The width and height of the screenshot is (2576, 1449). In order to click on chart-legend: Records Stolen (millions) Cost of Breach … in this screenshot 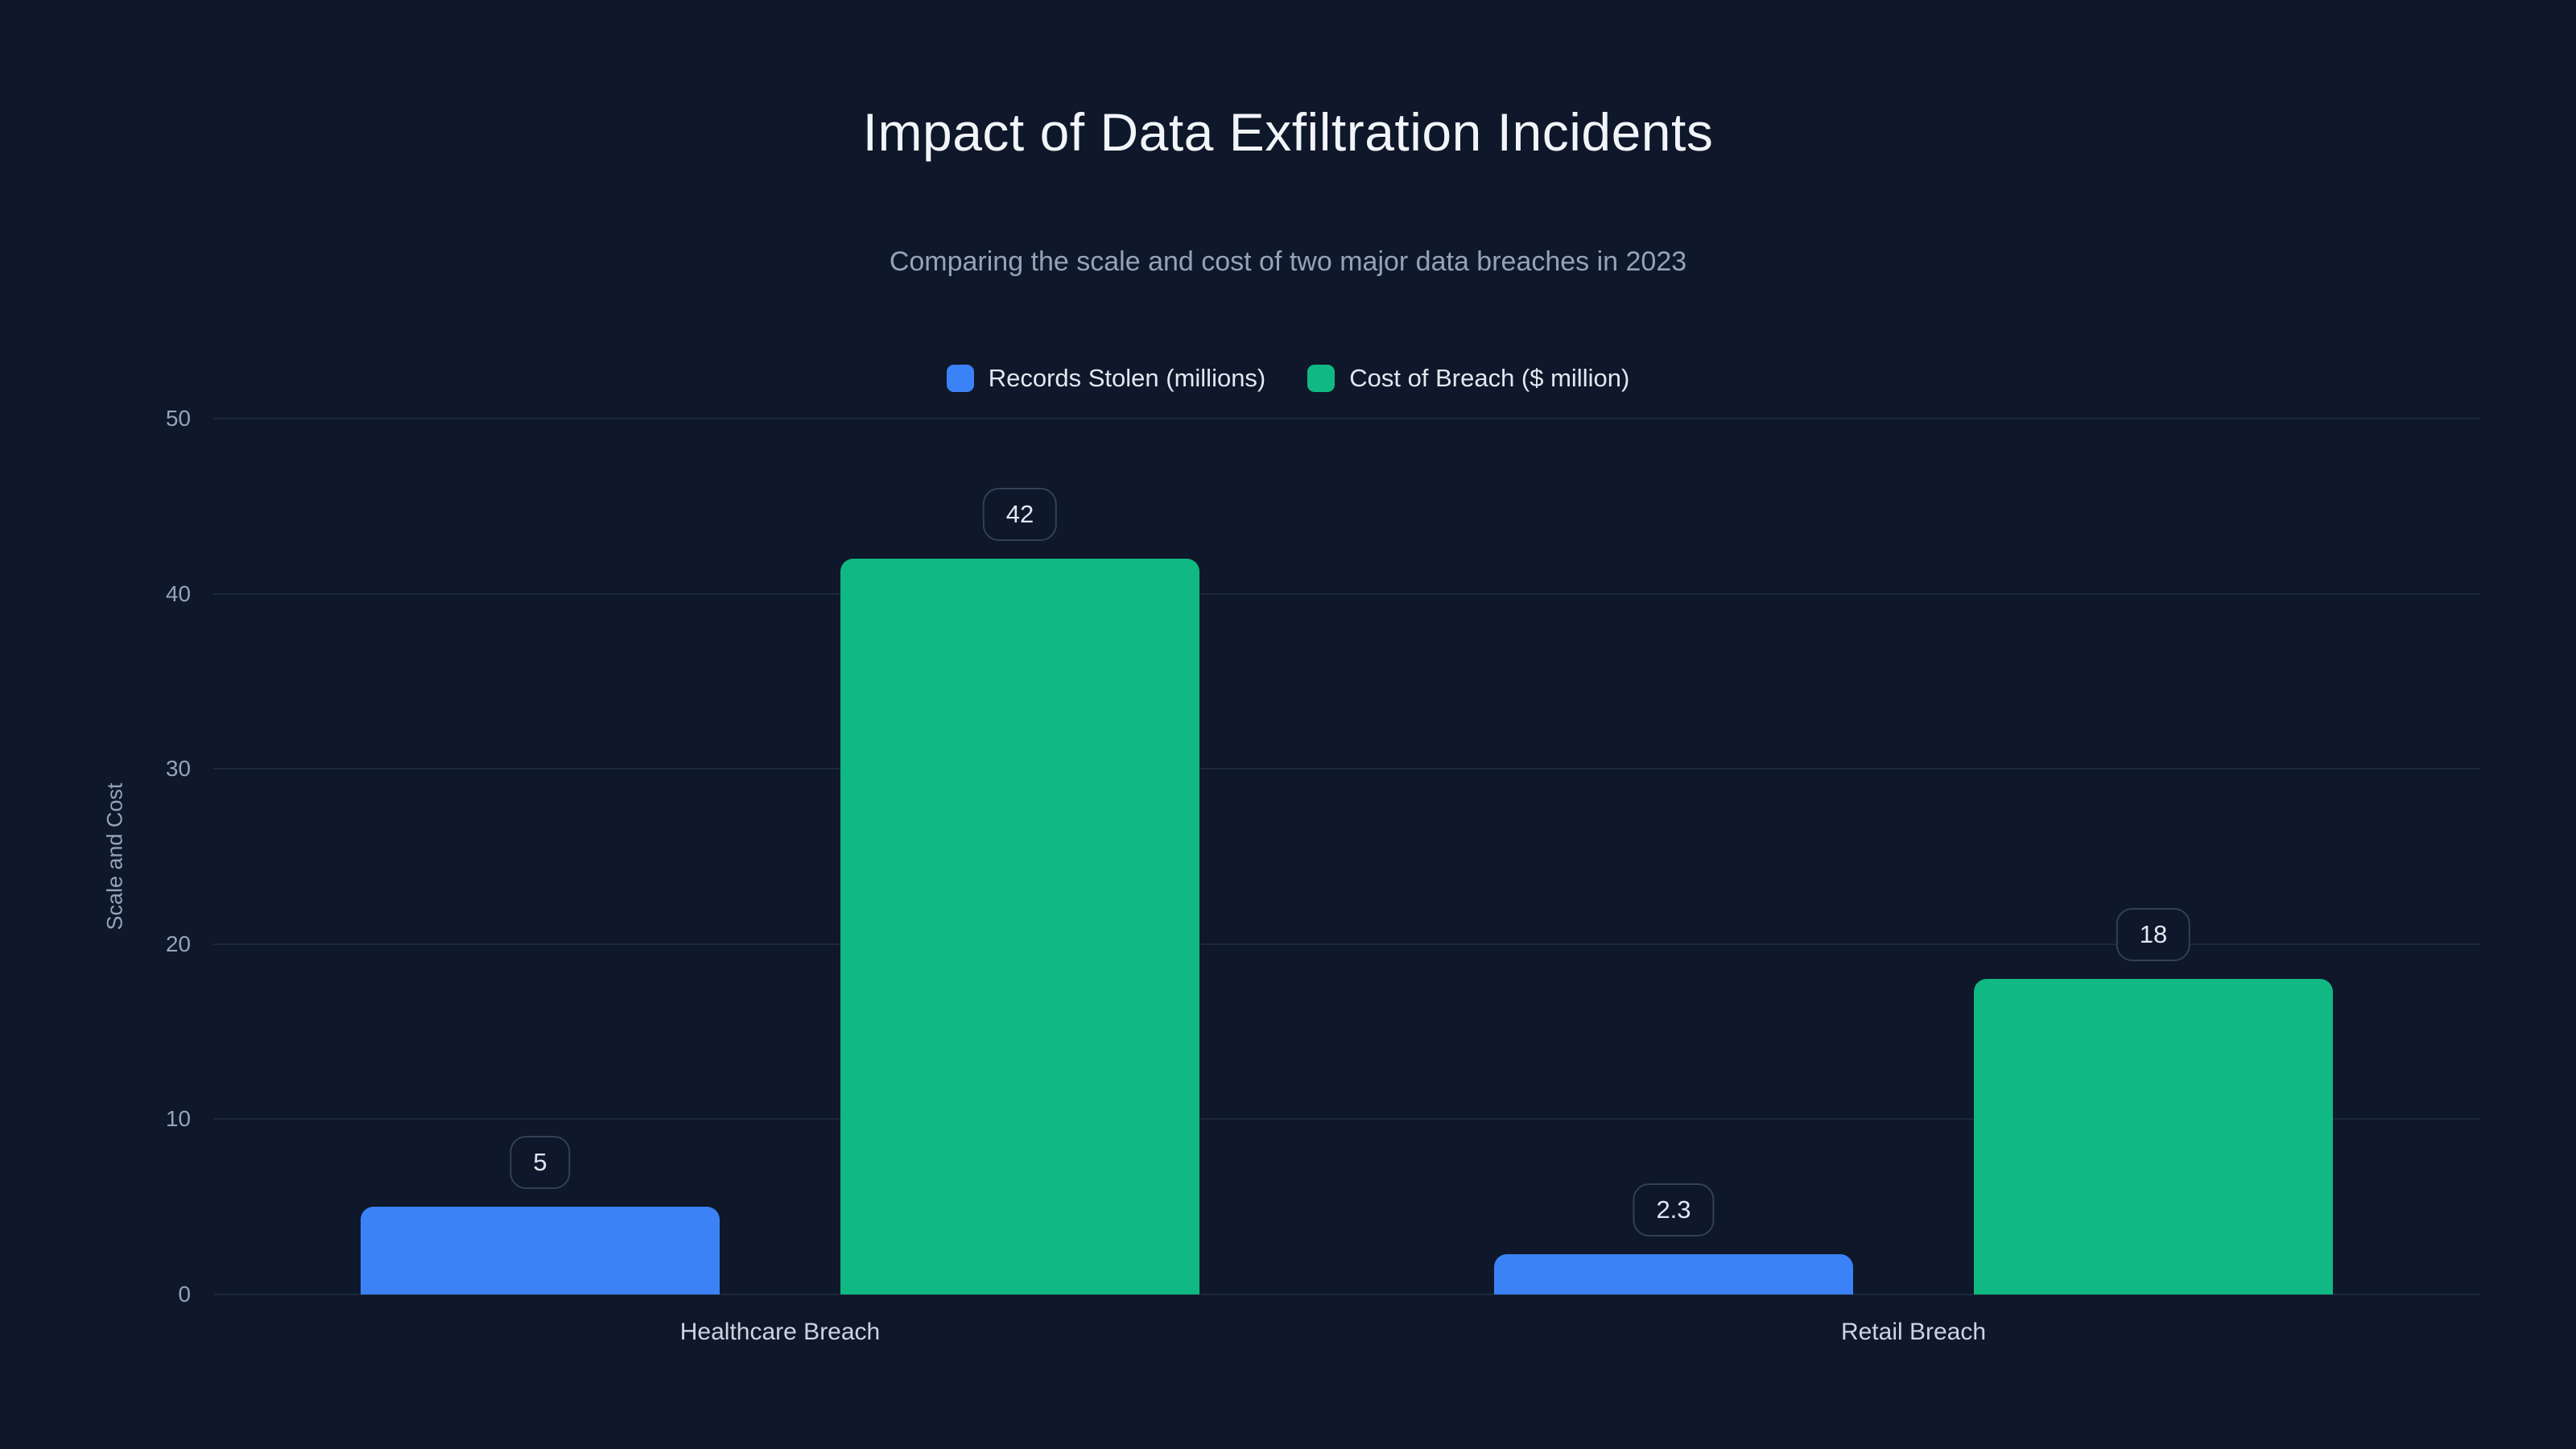, I will do `click(1288, 378)`.